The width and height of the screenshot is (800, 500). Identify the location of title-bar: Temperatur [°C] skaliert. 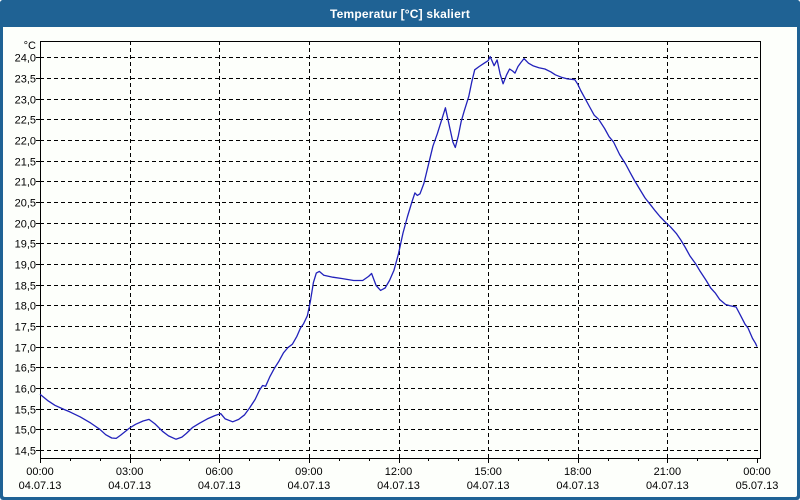
(400, 13).